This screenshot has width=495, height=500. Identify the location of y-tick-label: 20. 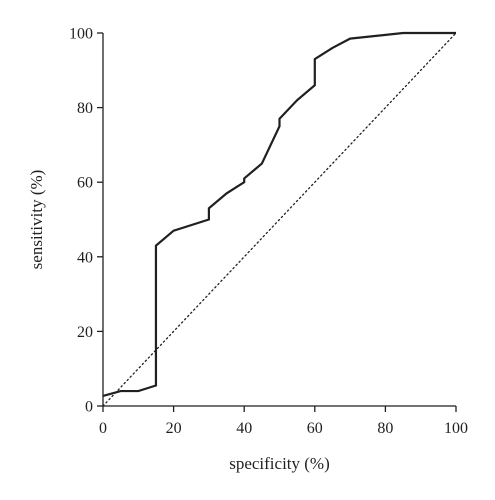
(85, 332).